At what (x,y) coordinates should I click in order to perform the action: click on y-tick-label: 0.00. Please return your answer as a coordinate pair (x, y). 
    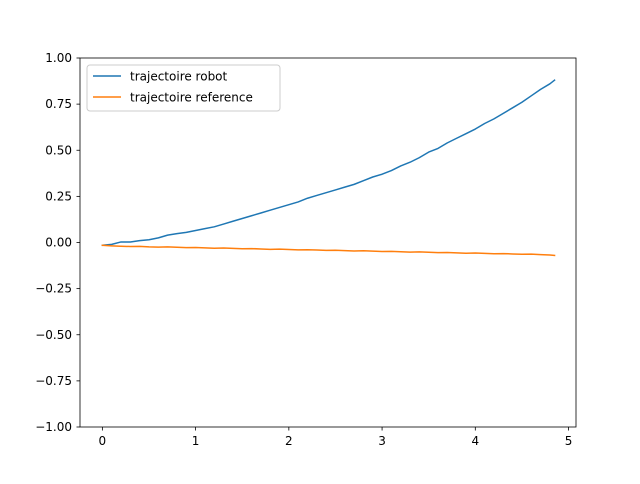
    Looking at the image, I should click on (58, 243).